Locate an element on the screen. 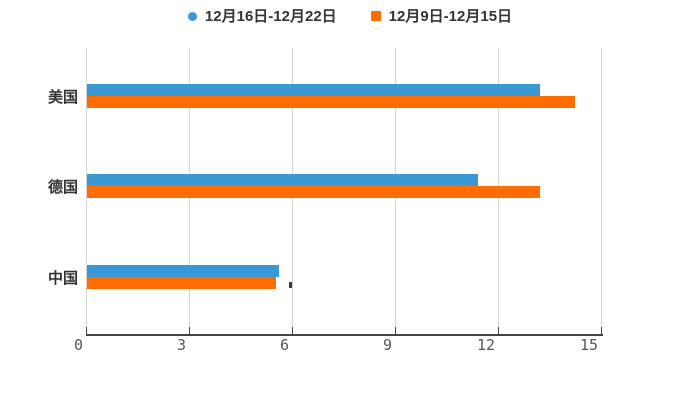 The height and width of the screenshot is (400, 700). x-tick-label: 3 is located at coordinates (181, 345).